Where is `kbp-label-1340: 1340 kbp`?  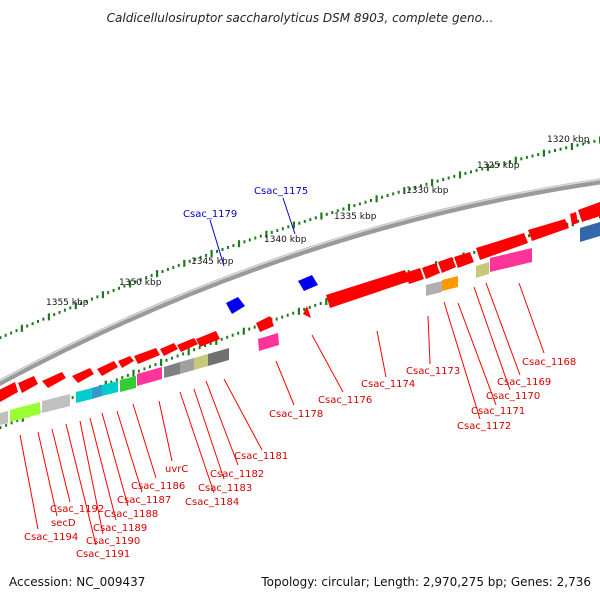
kbp-label-1340: 1340 kbp is located at coordinates (285, 240).